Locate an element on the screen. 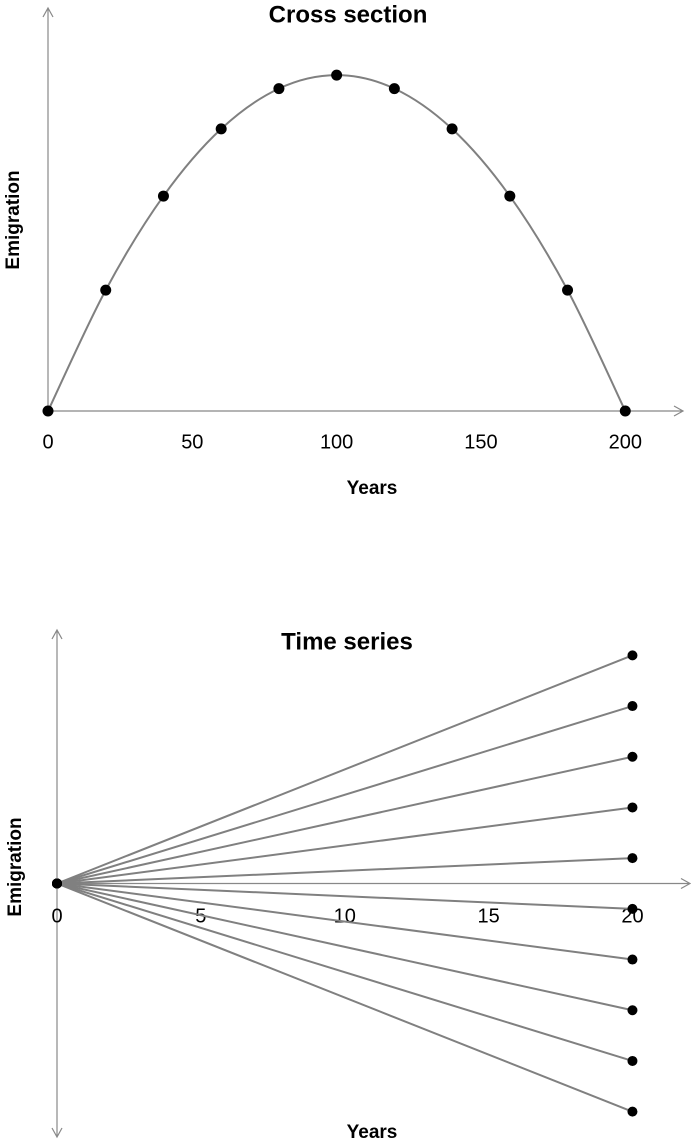 The height and width of the screenshot is (1146, 691). chart-title: Cross section is located at coordinates (348, 14).